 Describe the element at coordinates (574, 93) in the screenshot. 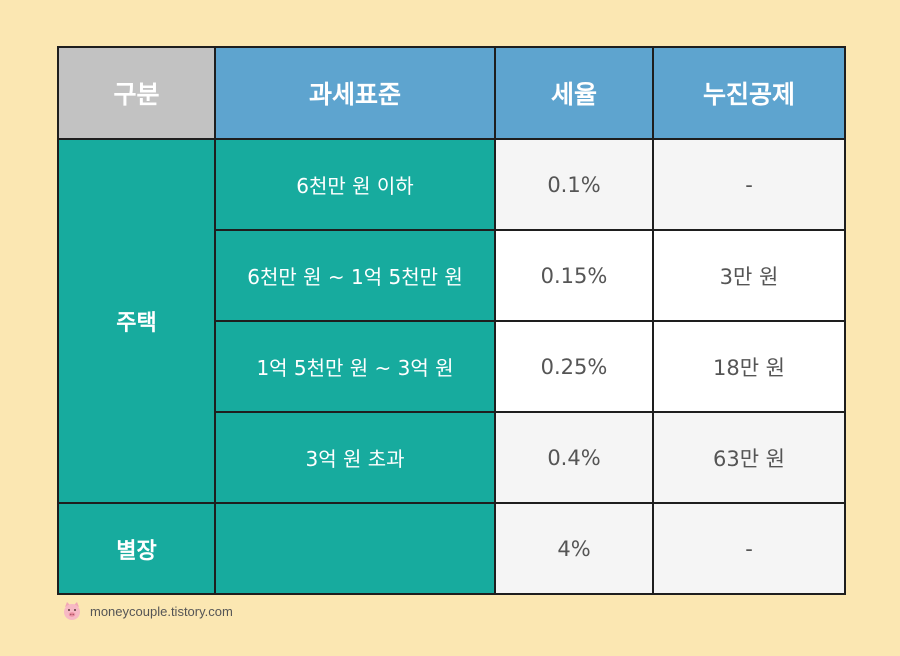

I see `header-tax-rate: 세율` at that location.